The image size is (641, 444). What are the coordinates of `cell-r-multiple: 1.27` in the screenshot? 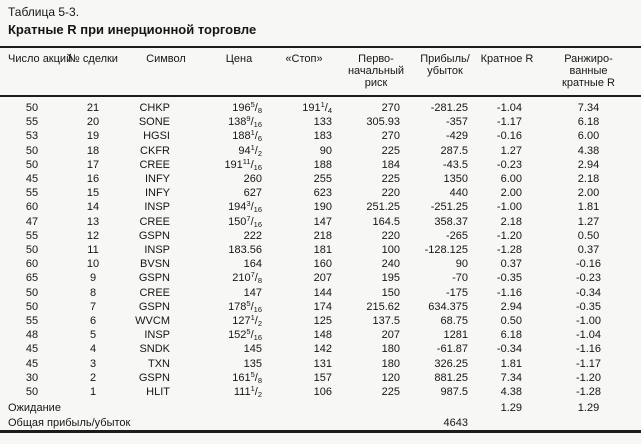 It's located at (511, 150).